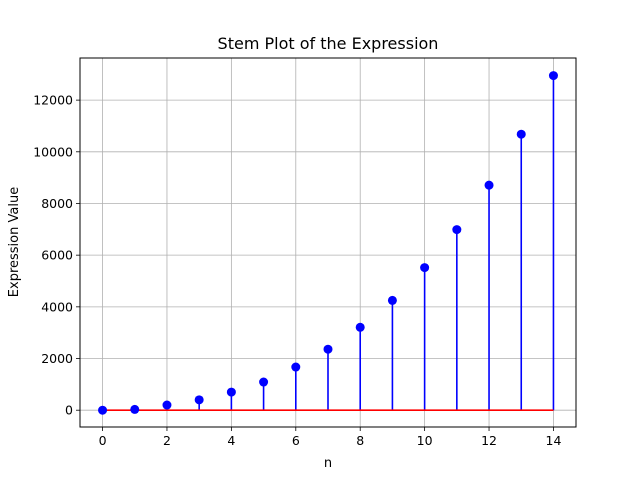  I want to click on x-ticks: 0 2 4 6 8 10 12 14, so click(330, 437).